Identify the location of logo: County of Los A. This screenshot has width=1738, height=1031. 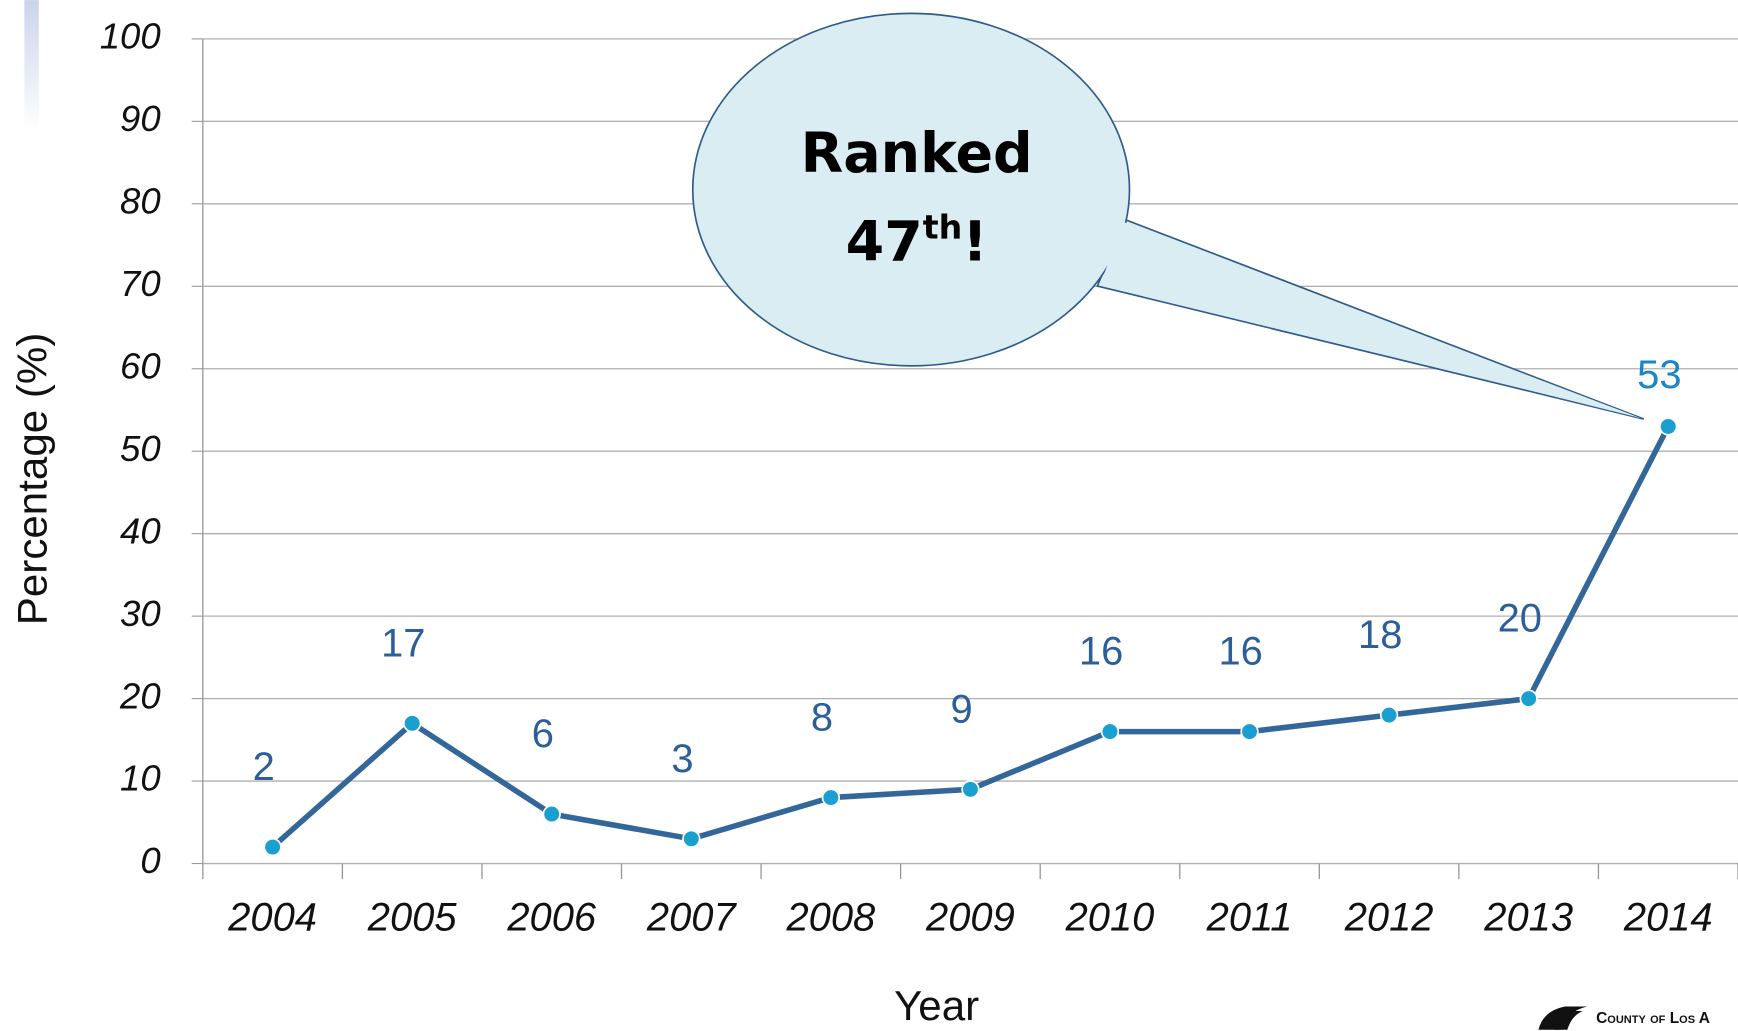
(1624, 1018).